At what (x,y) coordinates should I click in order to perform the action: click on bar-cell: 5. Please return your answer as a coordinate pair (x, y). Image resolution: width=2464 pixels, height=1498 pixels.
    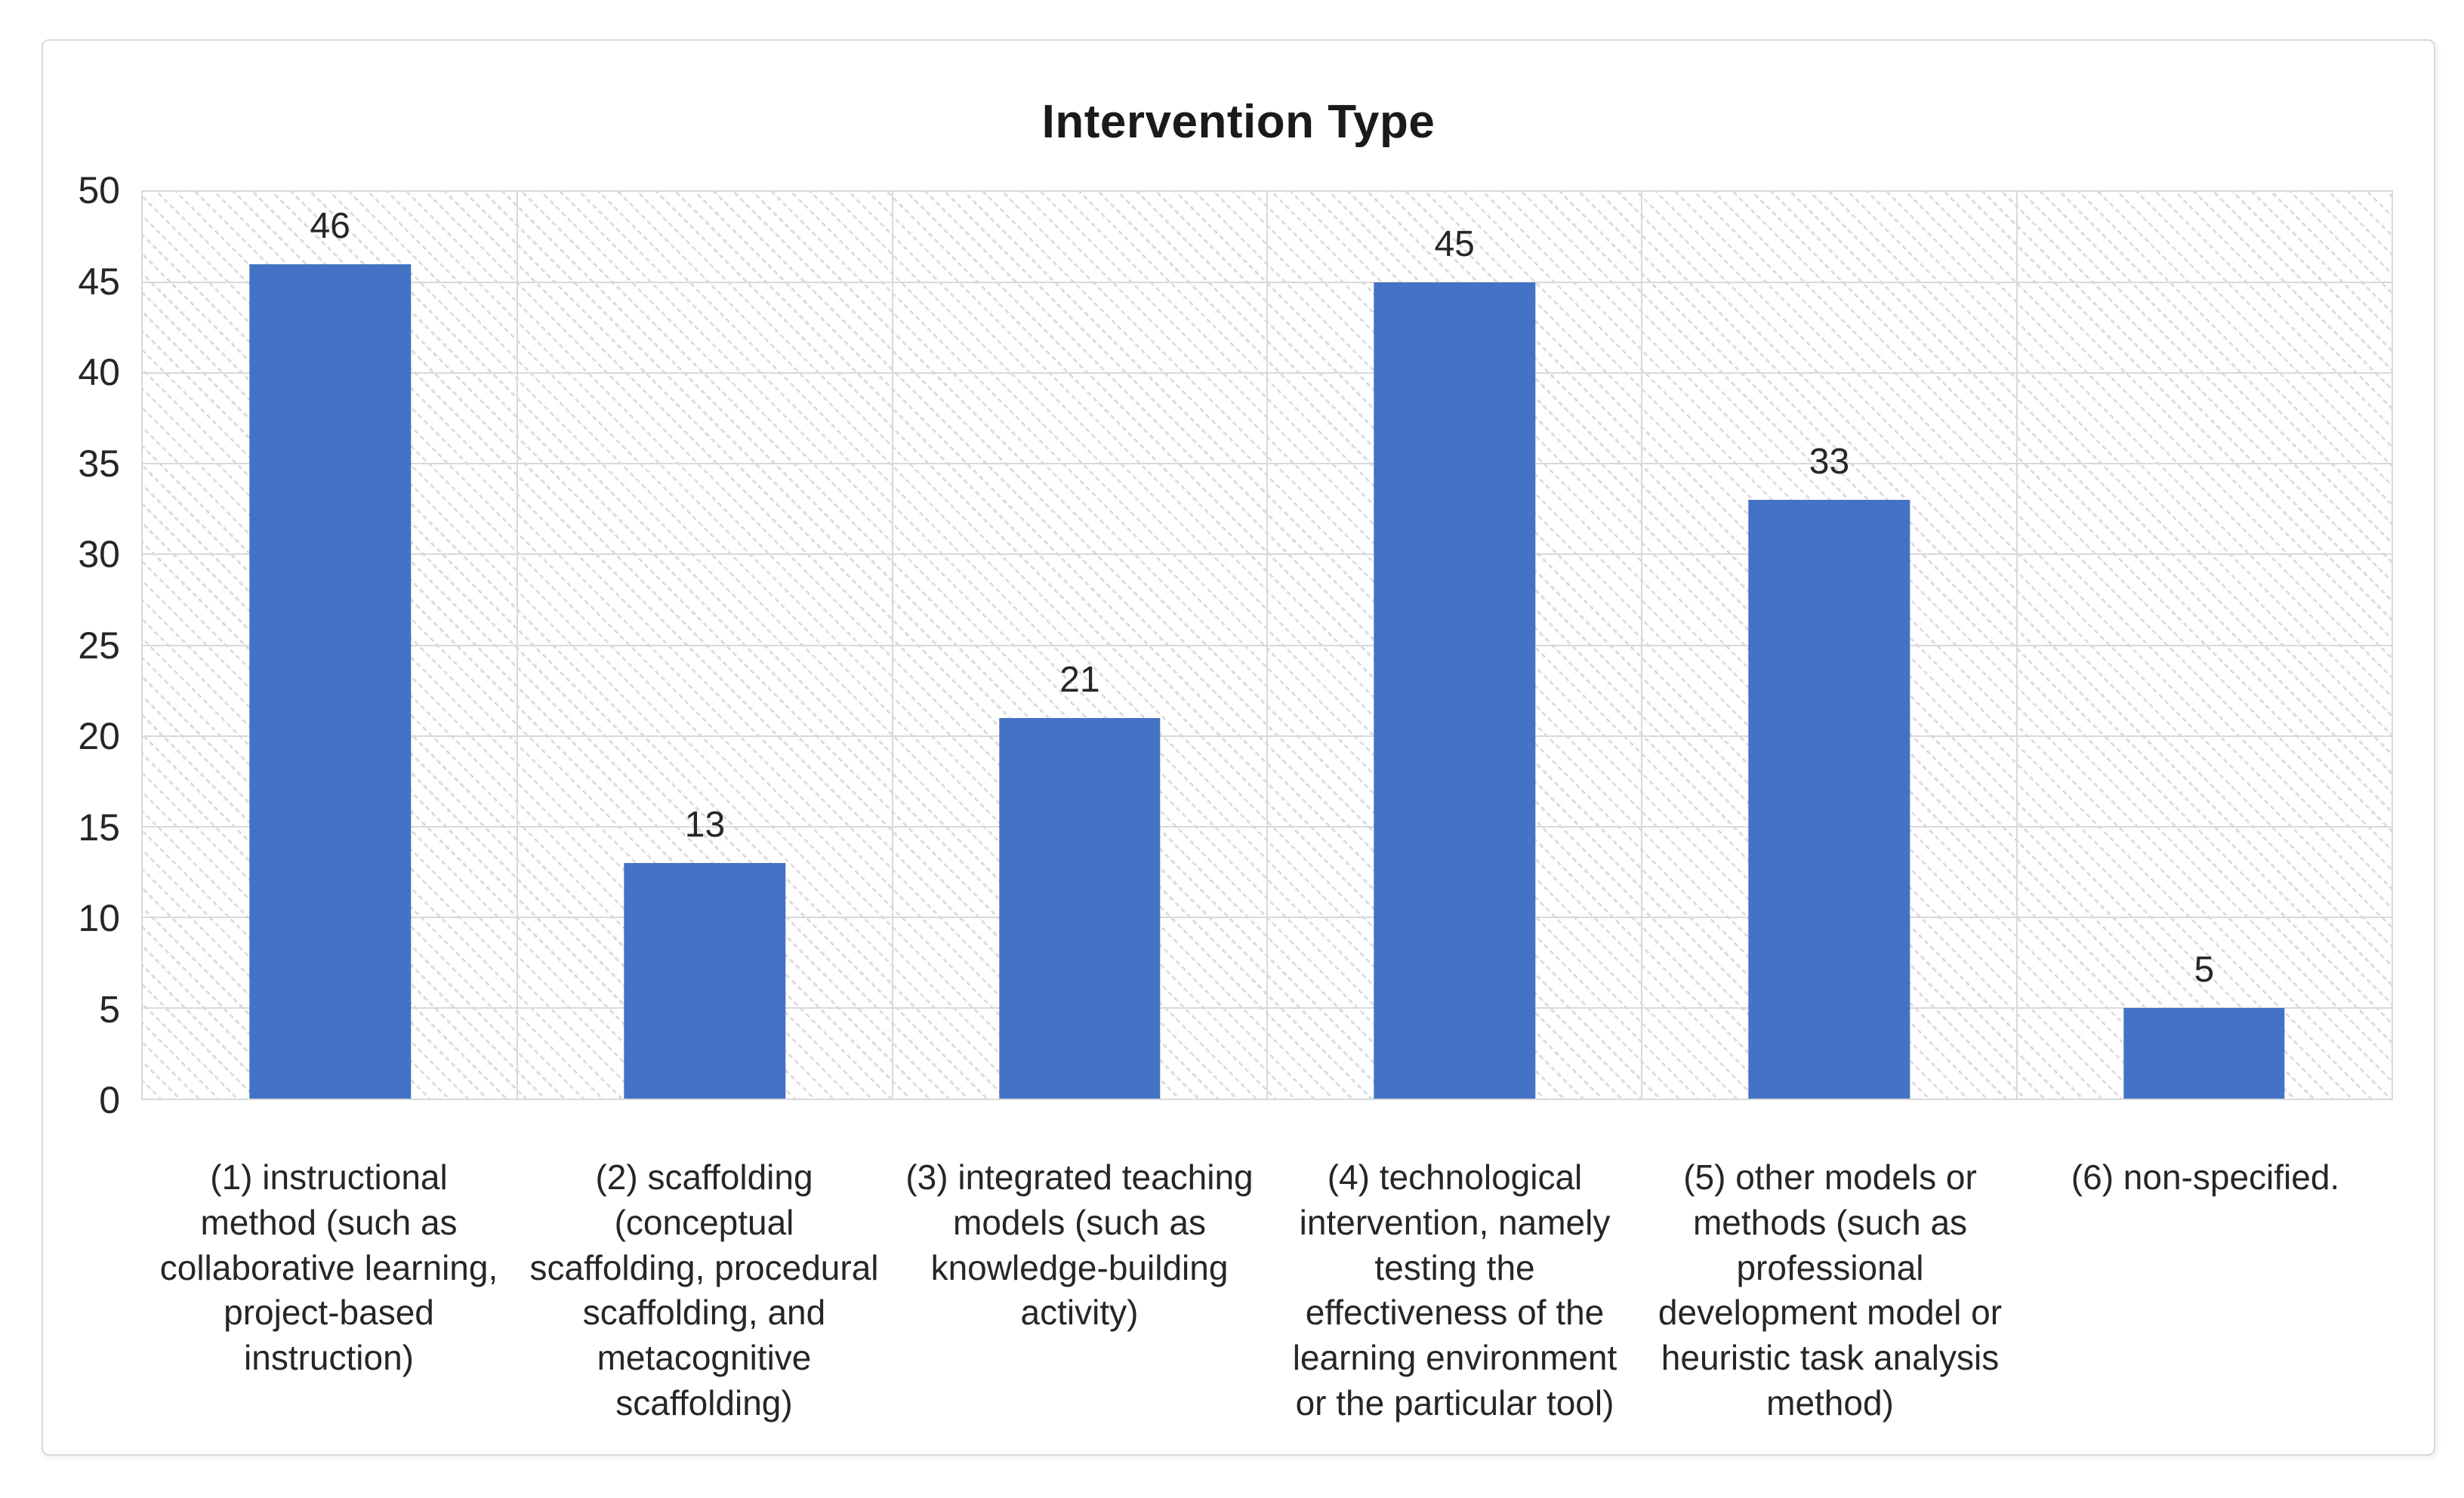
    Looking at the image, I should click on (2204, 645).